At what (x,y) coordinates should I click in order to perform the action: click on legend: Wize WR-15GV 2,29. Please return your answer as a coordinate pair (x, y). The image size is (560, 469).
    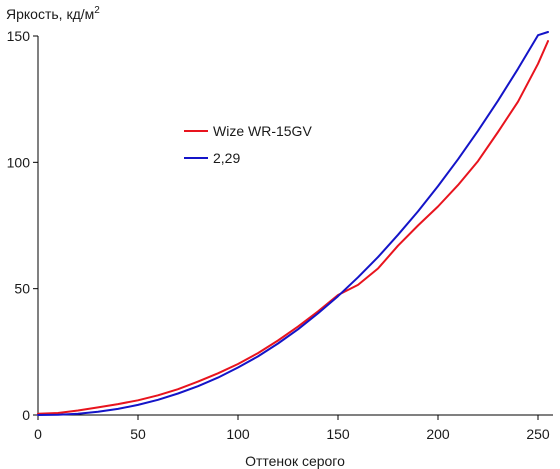
    Looking at the image, I should click on (248, 144).